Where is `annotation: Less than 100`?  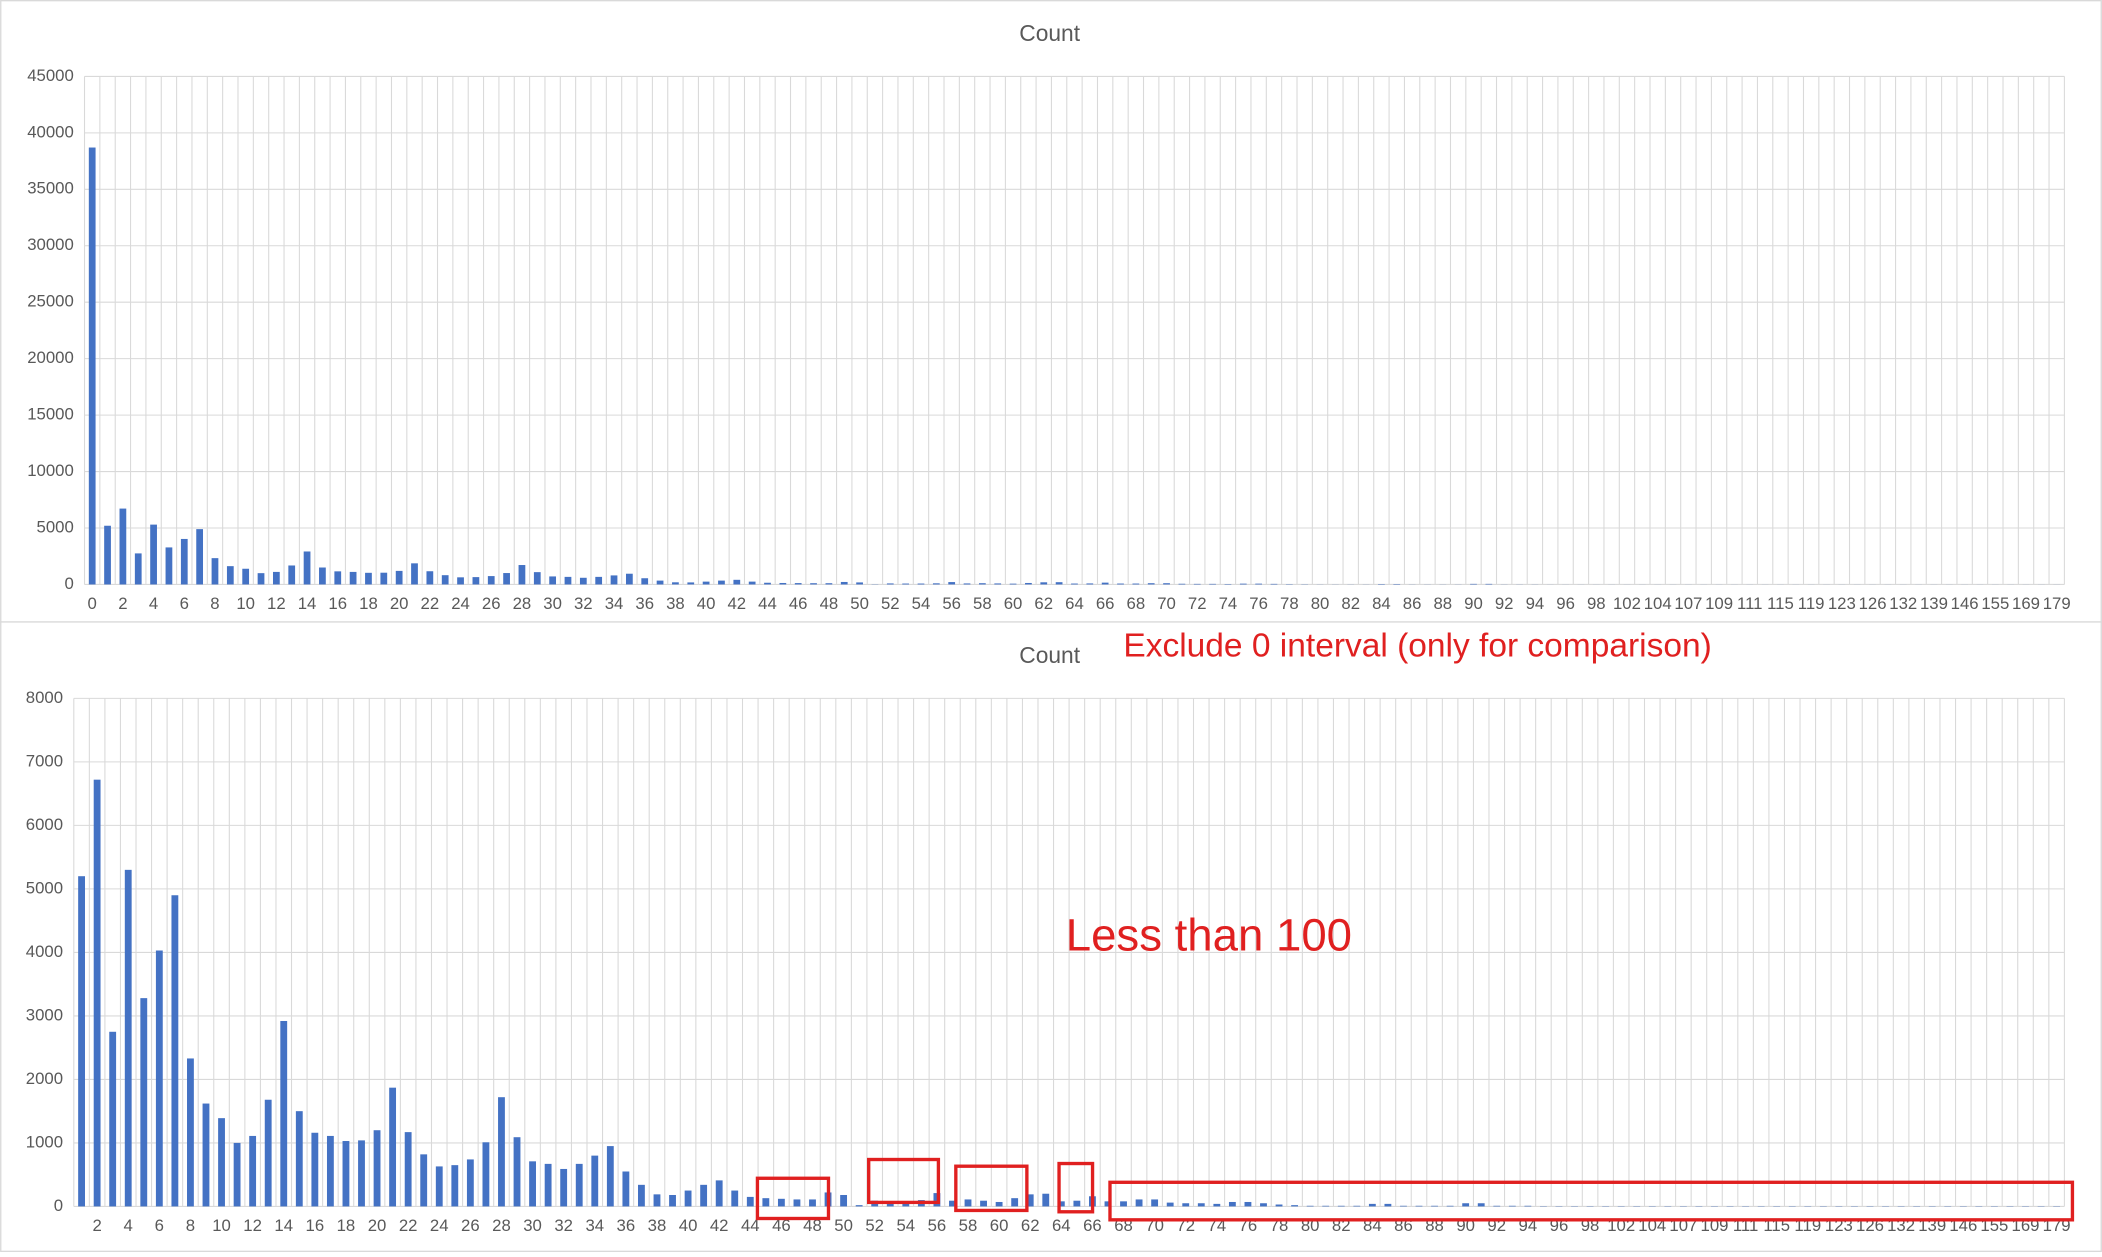
annotation: Less than 100 is located at coordinates (1209, 934).